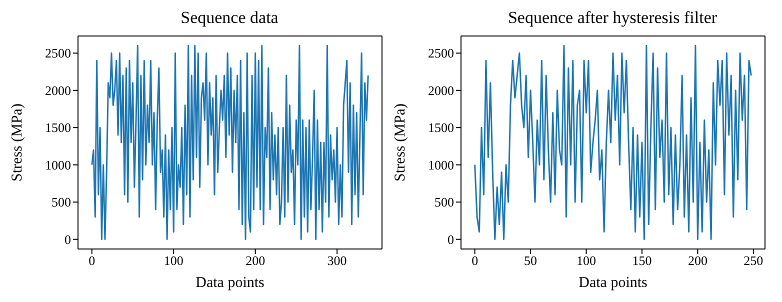  I want to click on chart-title: Sequence after hysteresis filter, so click(612, 18).